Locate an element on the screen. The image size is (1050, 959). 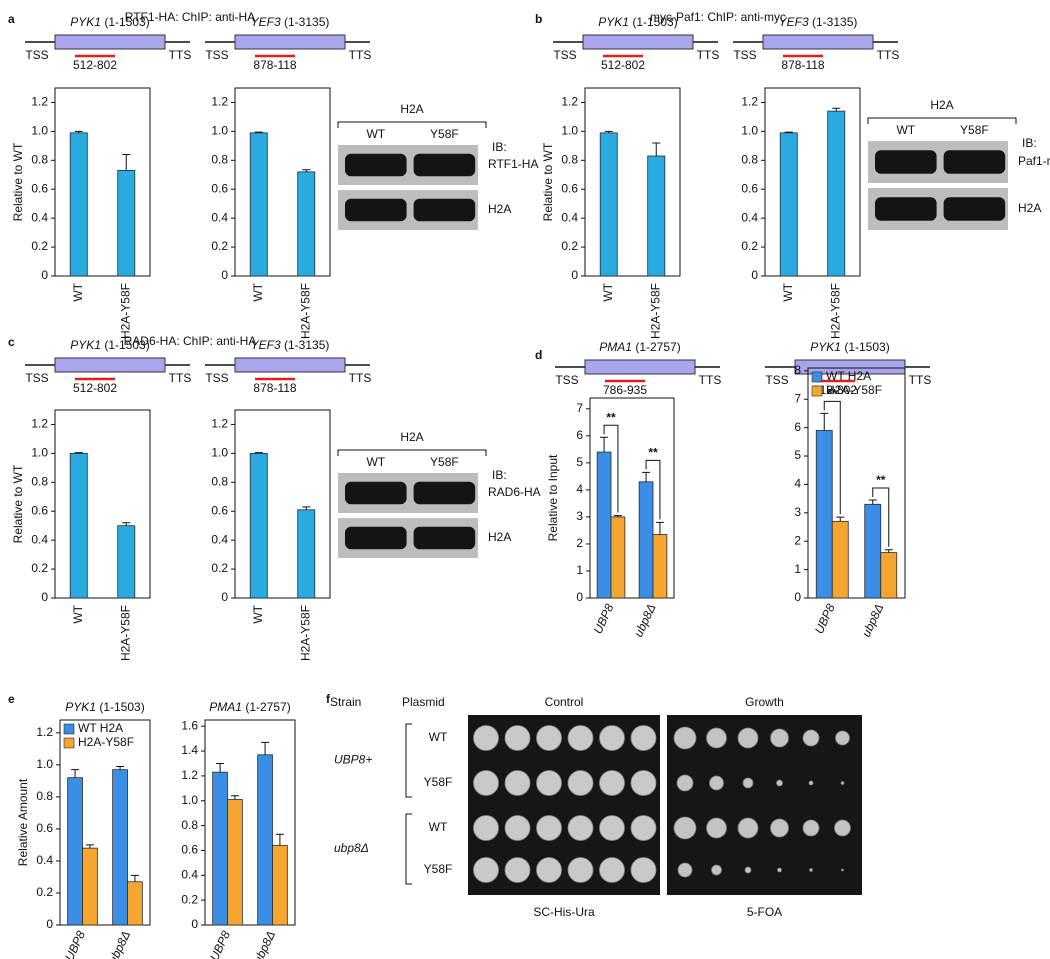
amplicon-label: 786-935 is located at coordinates (625, 390).